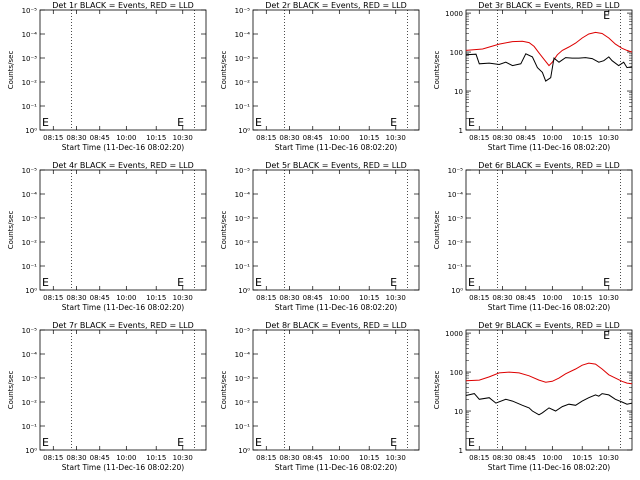 This screenshot has height=480, width=640. What do you see at coordinates (549, 165) in the screenshot?
I see `panel-title: Det 6r BLACK = Events, RED = LLD` at bounding box center [549, 165].